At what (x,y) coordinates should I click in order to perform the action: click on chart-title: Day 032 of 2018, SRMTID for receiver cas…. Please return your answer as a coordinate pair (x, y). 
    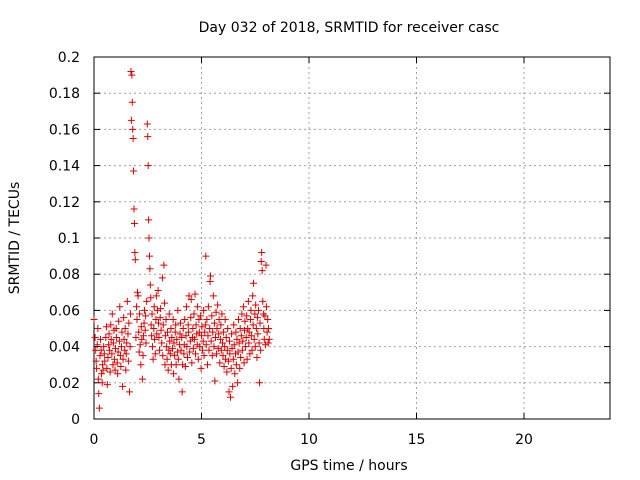
    Looking at the image, I should click on (349, 28).